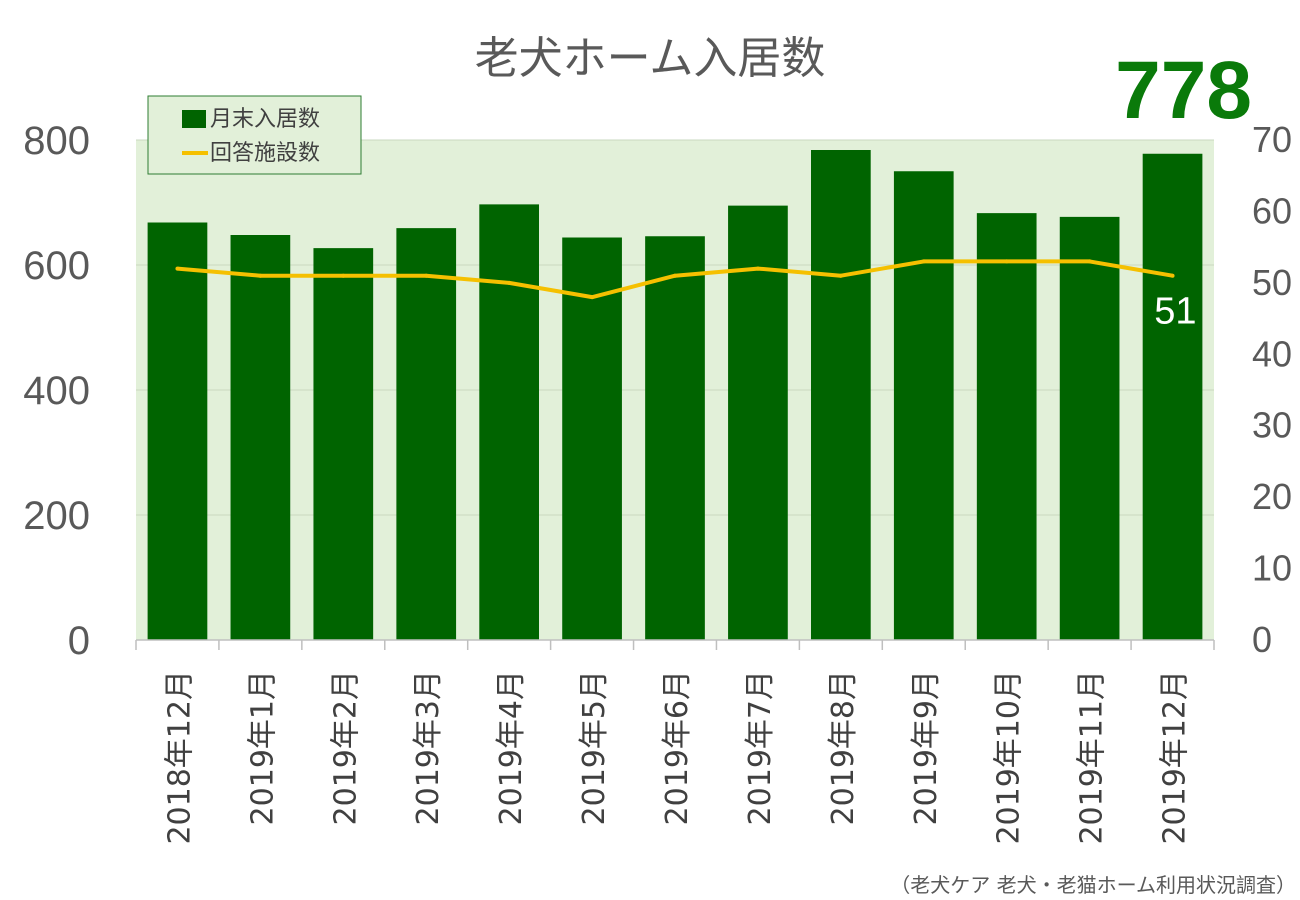  I want to click on left-axis-tick-label: 200, so click(56, 516).